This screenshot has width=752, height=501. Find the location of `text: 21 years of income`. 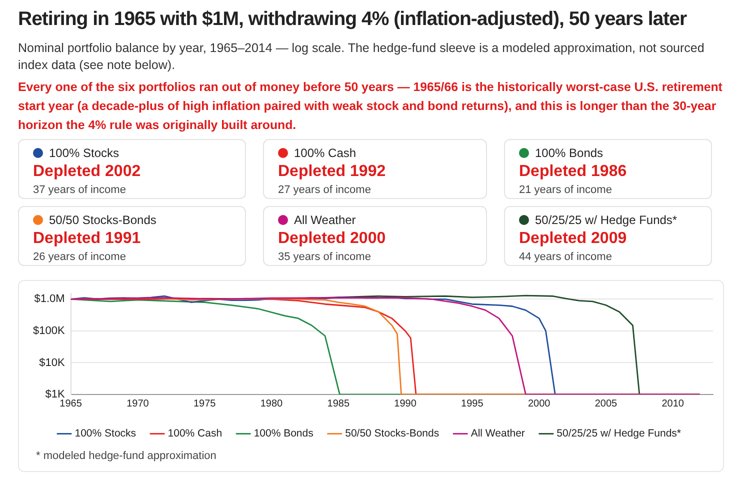

text: 21 years of income is located at coordinates (566, 190).